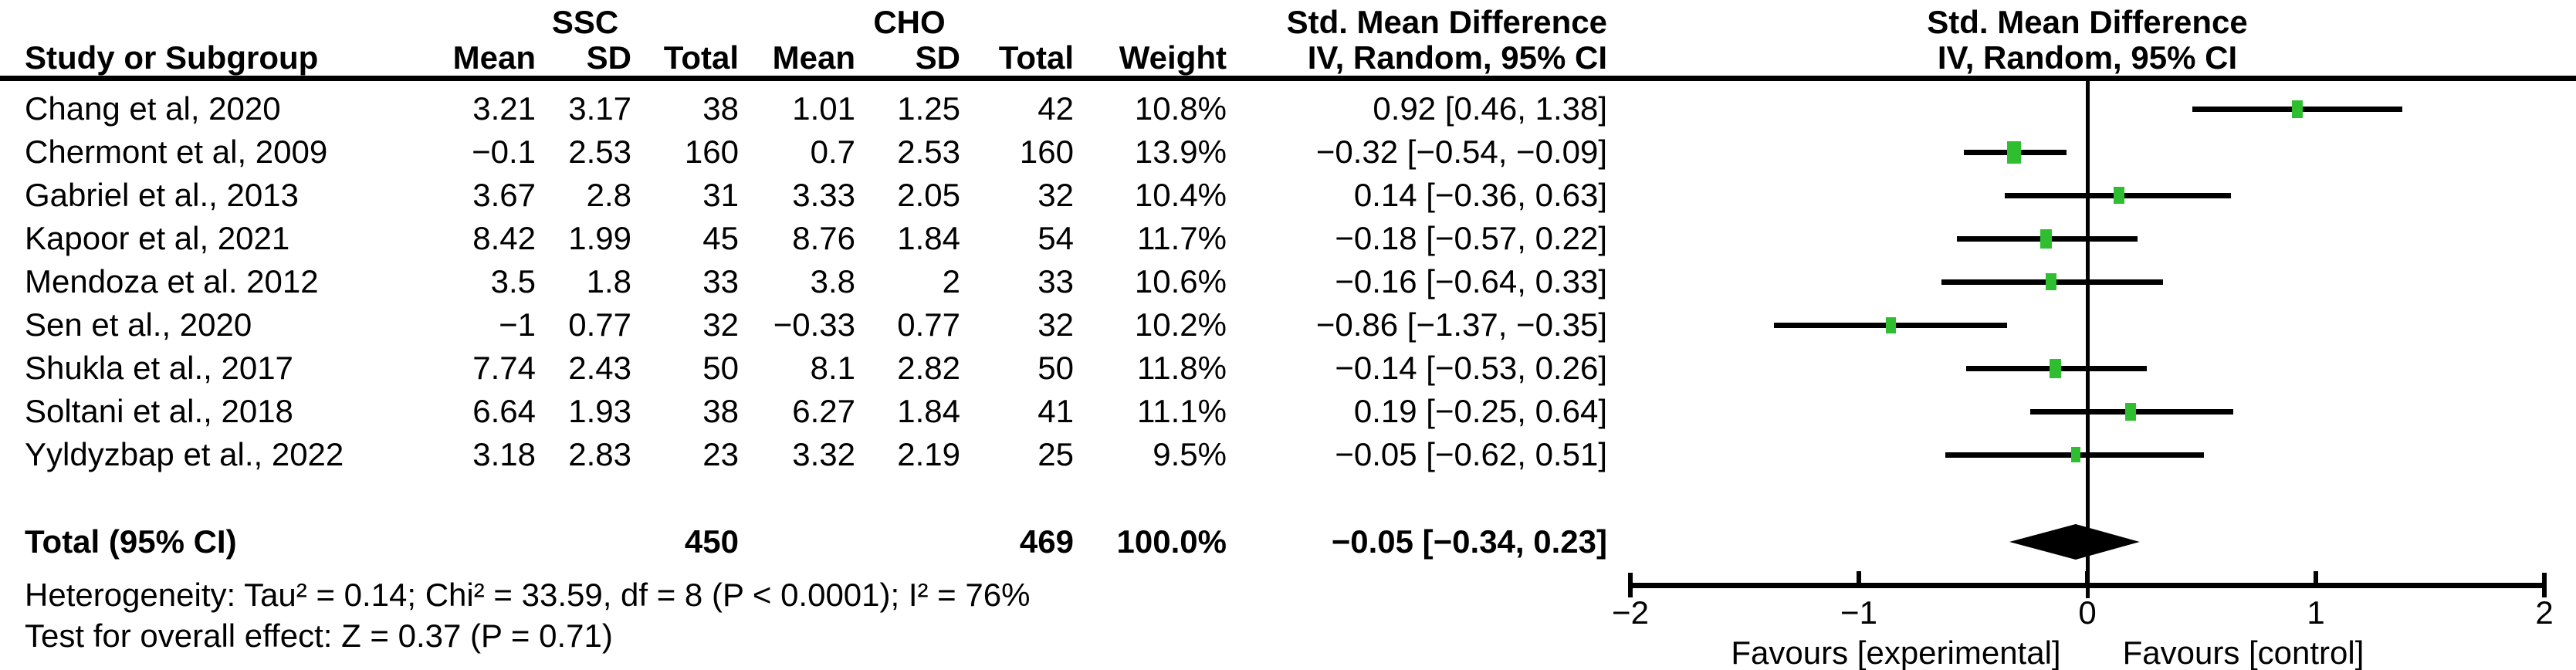 The image size is (2576, 670). I want to click on study-ci-text: −0.16 [−0.64, 0.33], so click(1471, 281).